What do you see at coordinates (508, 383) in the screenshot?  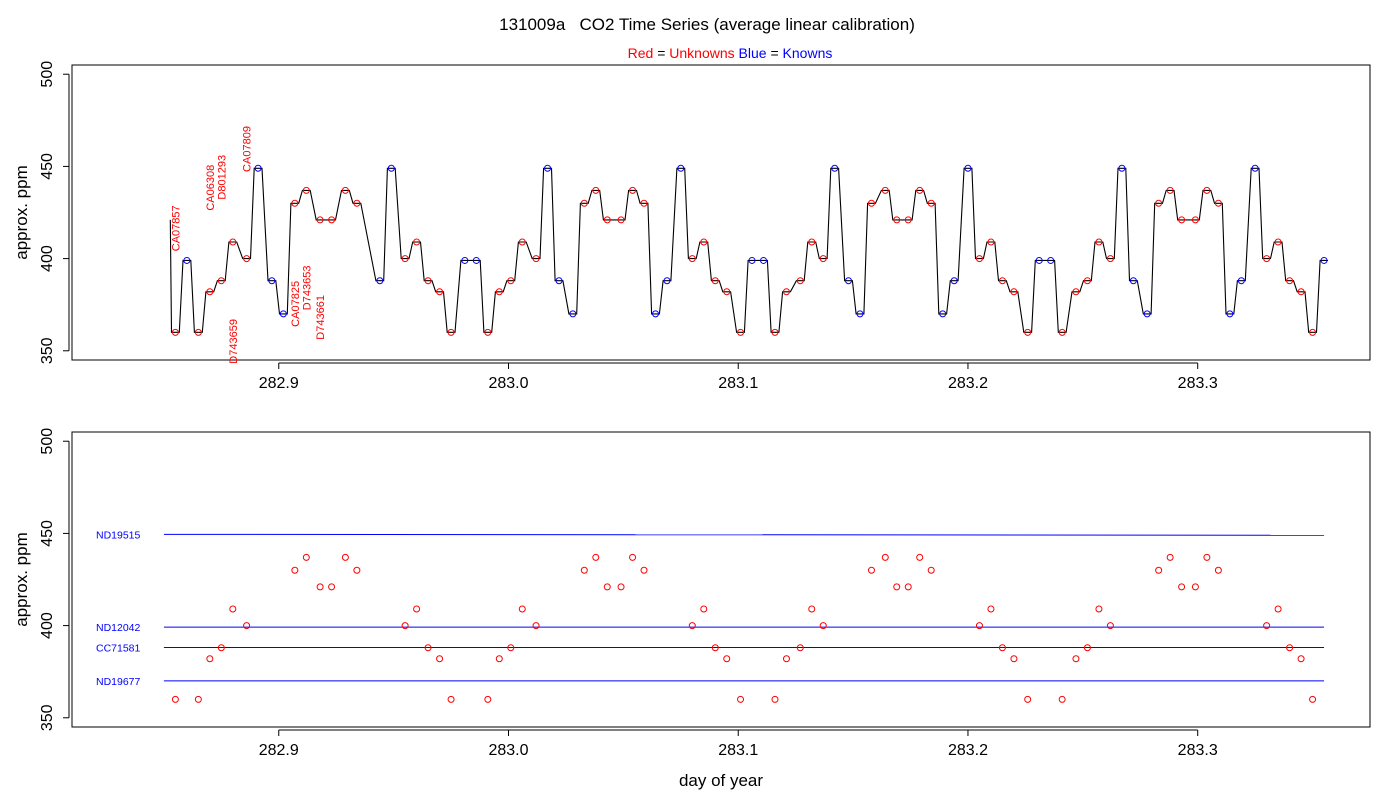 I see `x-tick-label: 283.0` at bounding box center [508, 383].